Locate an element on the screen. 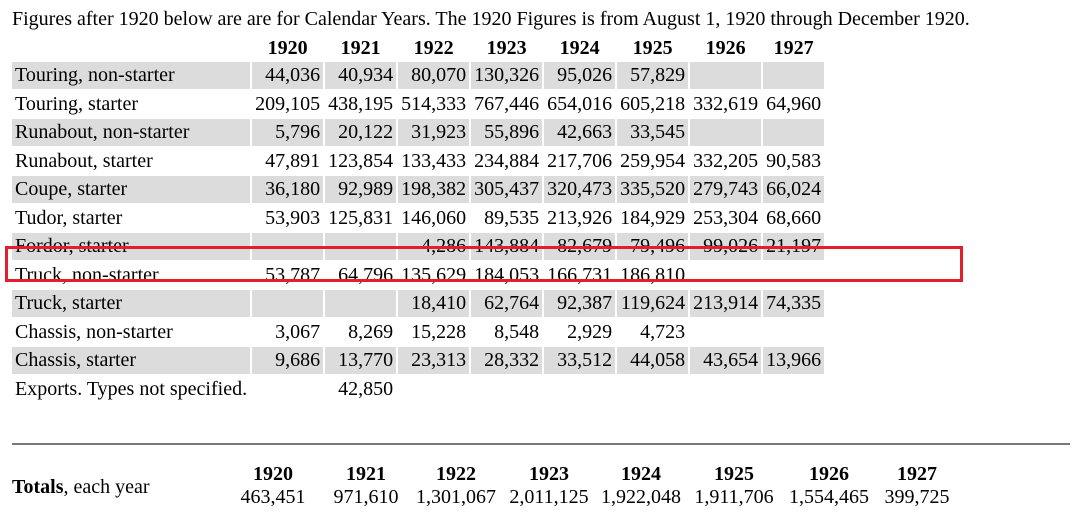 This screenshot has height=520, width=1072. value-cell: 92,387 is located at coordinates (580, 303).